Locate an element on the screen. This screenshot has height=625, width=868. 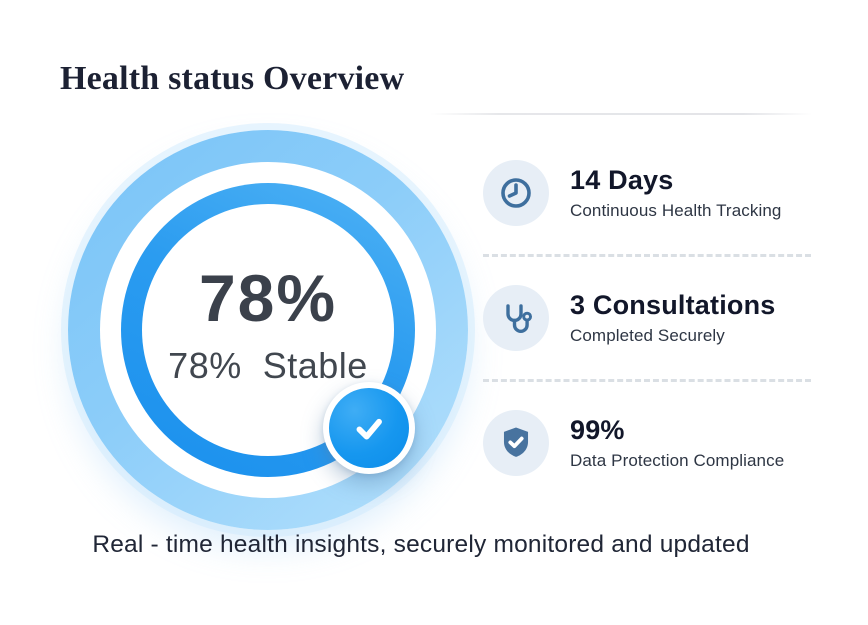
stat-label: Continuous Health Tracking is located at coordinates (676, 210).